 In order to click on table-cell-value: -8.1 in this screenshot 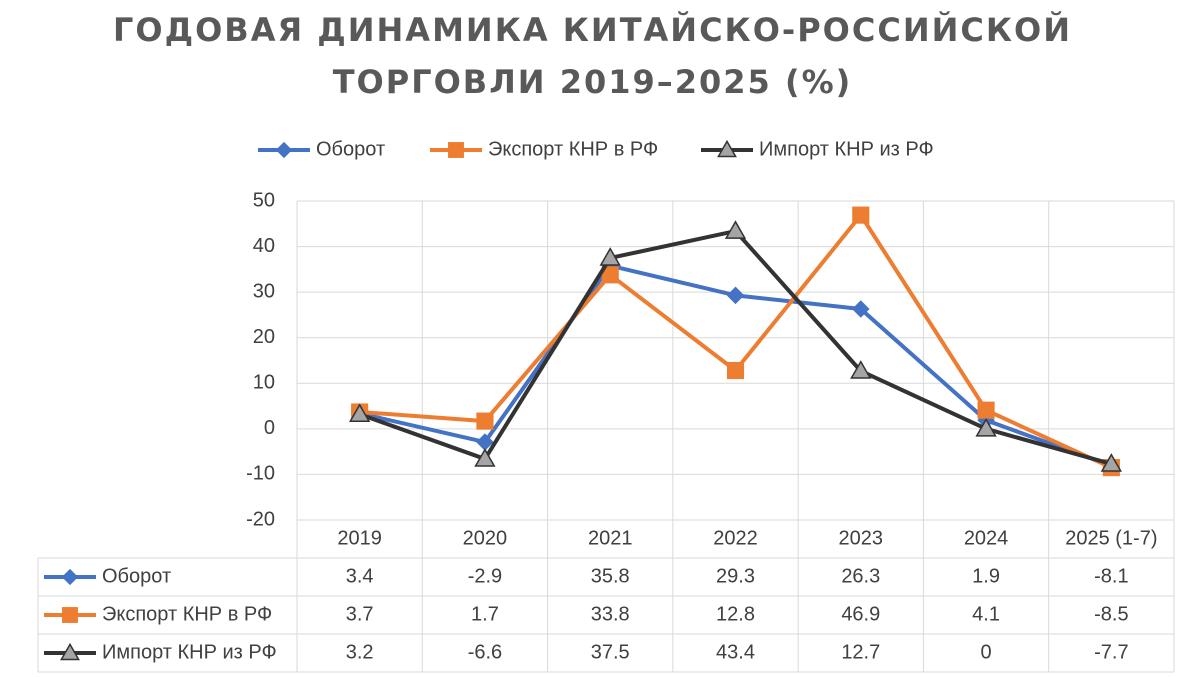, I will do `click(1111, 576)`.